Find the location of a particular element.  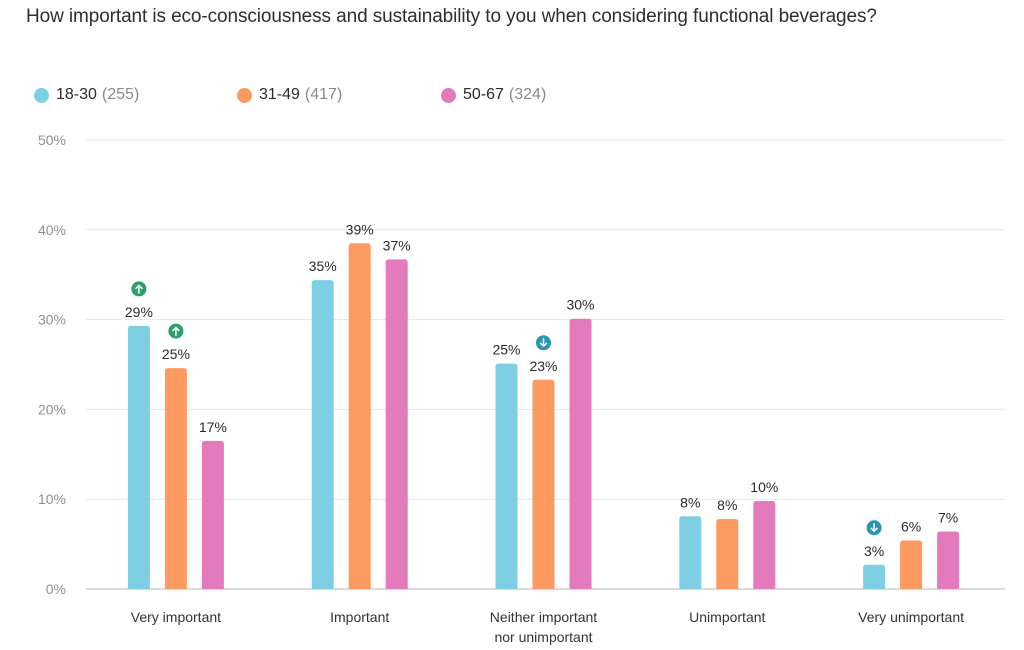

data-label: 10% is located at coordinates (764, 487).